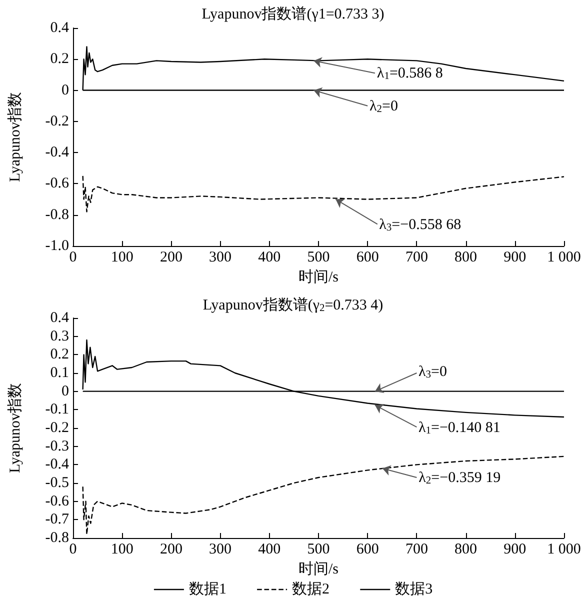 The width and height of the screenshot is (586, 604). Describe the element at coordinates (57, 246) in the screenshot. I see `y-tick-label: -1.0` at that location.